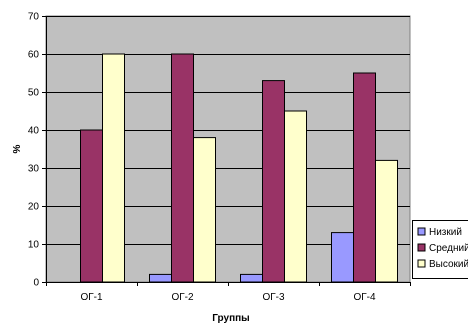 The width and height of the screenshot is (468, 323). I want to click on y-axis-title: %, so click(17, 148).